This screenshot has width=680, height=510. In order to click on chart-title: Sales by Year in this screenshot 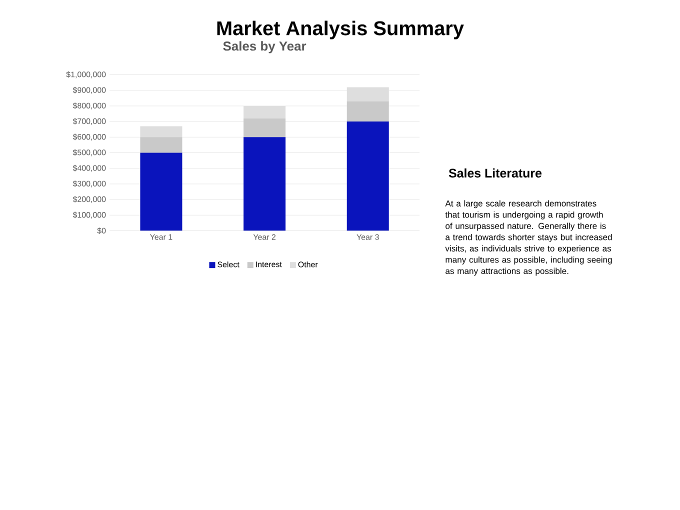, I will do `click(264, 47)`.